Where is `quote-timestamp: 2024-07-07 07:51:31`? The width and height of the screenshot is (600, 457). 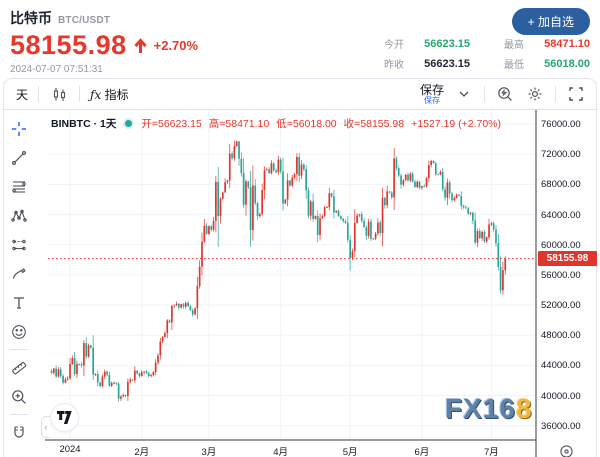 quote-timestamp: 2024-07-07 07:51:31 is located at coordinates (56, 69).